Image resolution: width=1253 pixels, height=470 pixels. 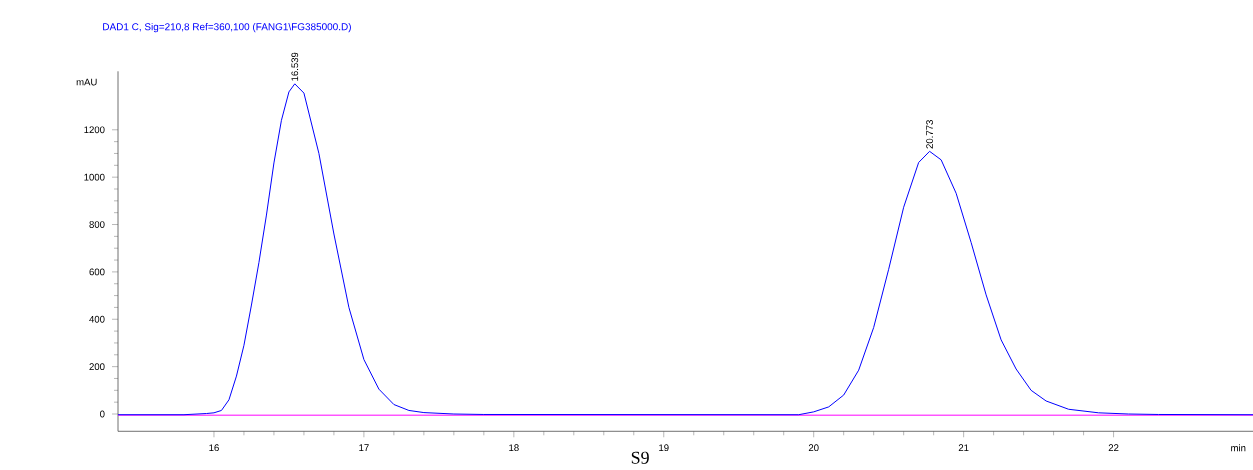 What do you see at coordinates (97, 272) in the screenshot?
I see `y-tick-label: 600` at bounding box center [97, 272].